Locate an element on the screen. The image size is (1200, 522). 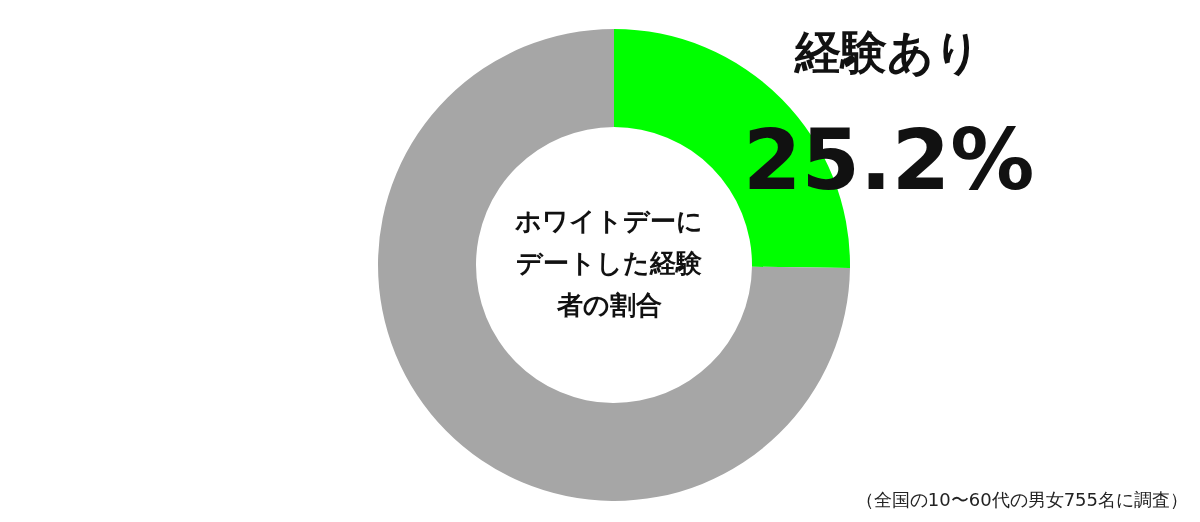
text: （全国の10〜60代の男女755名に調査） is located at coordinates (1021, 500).